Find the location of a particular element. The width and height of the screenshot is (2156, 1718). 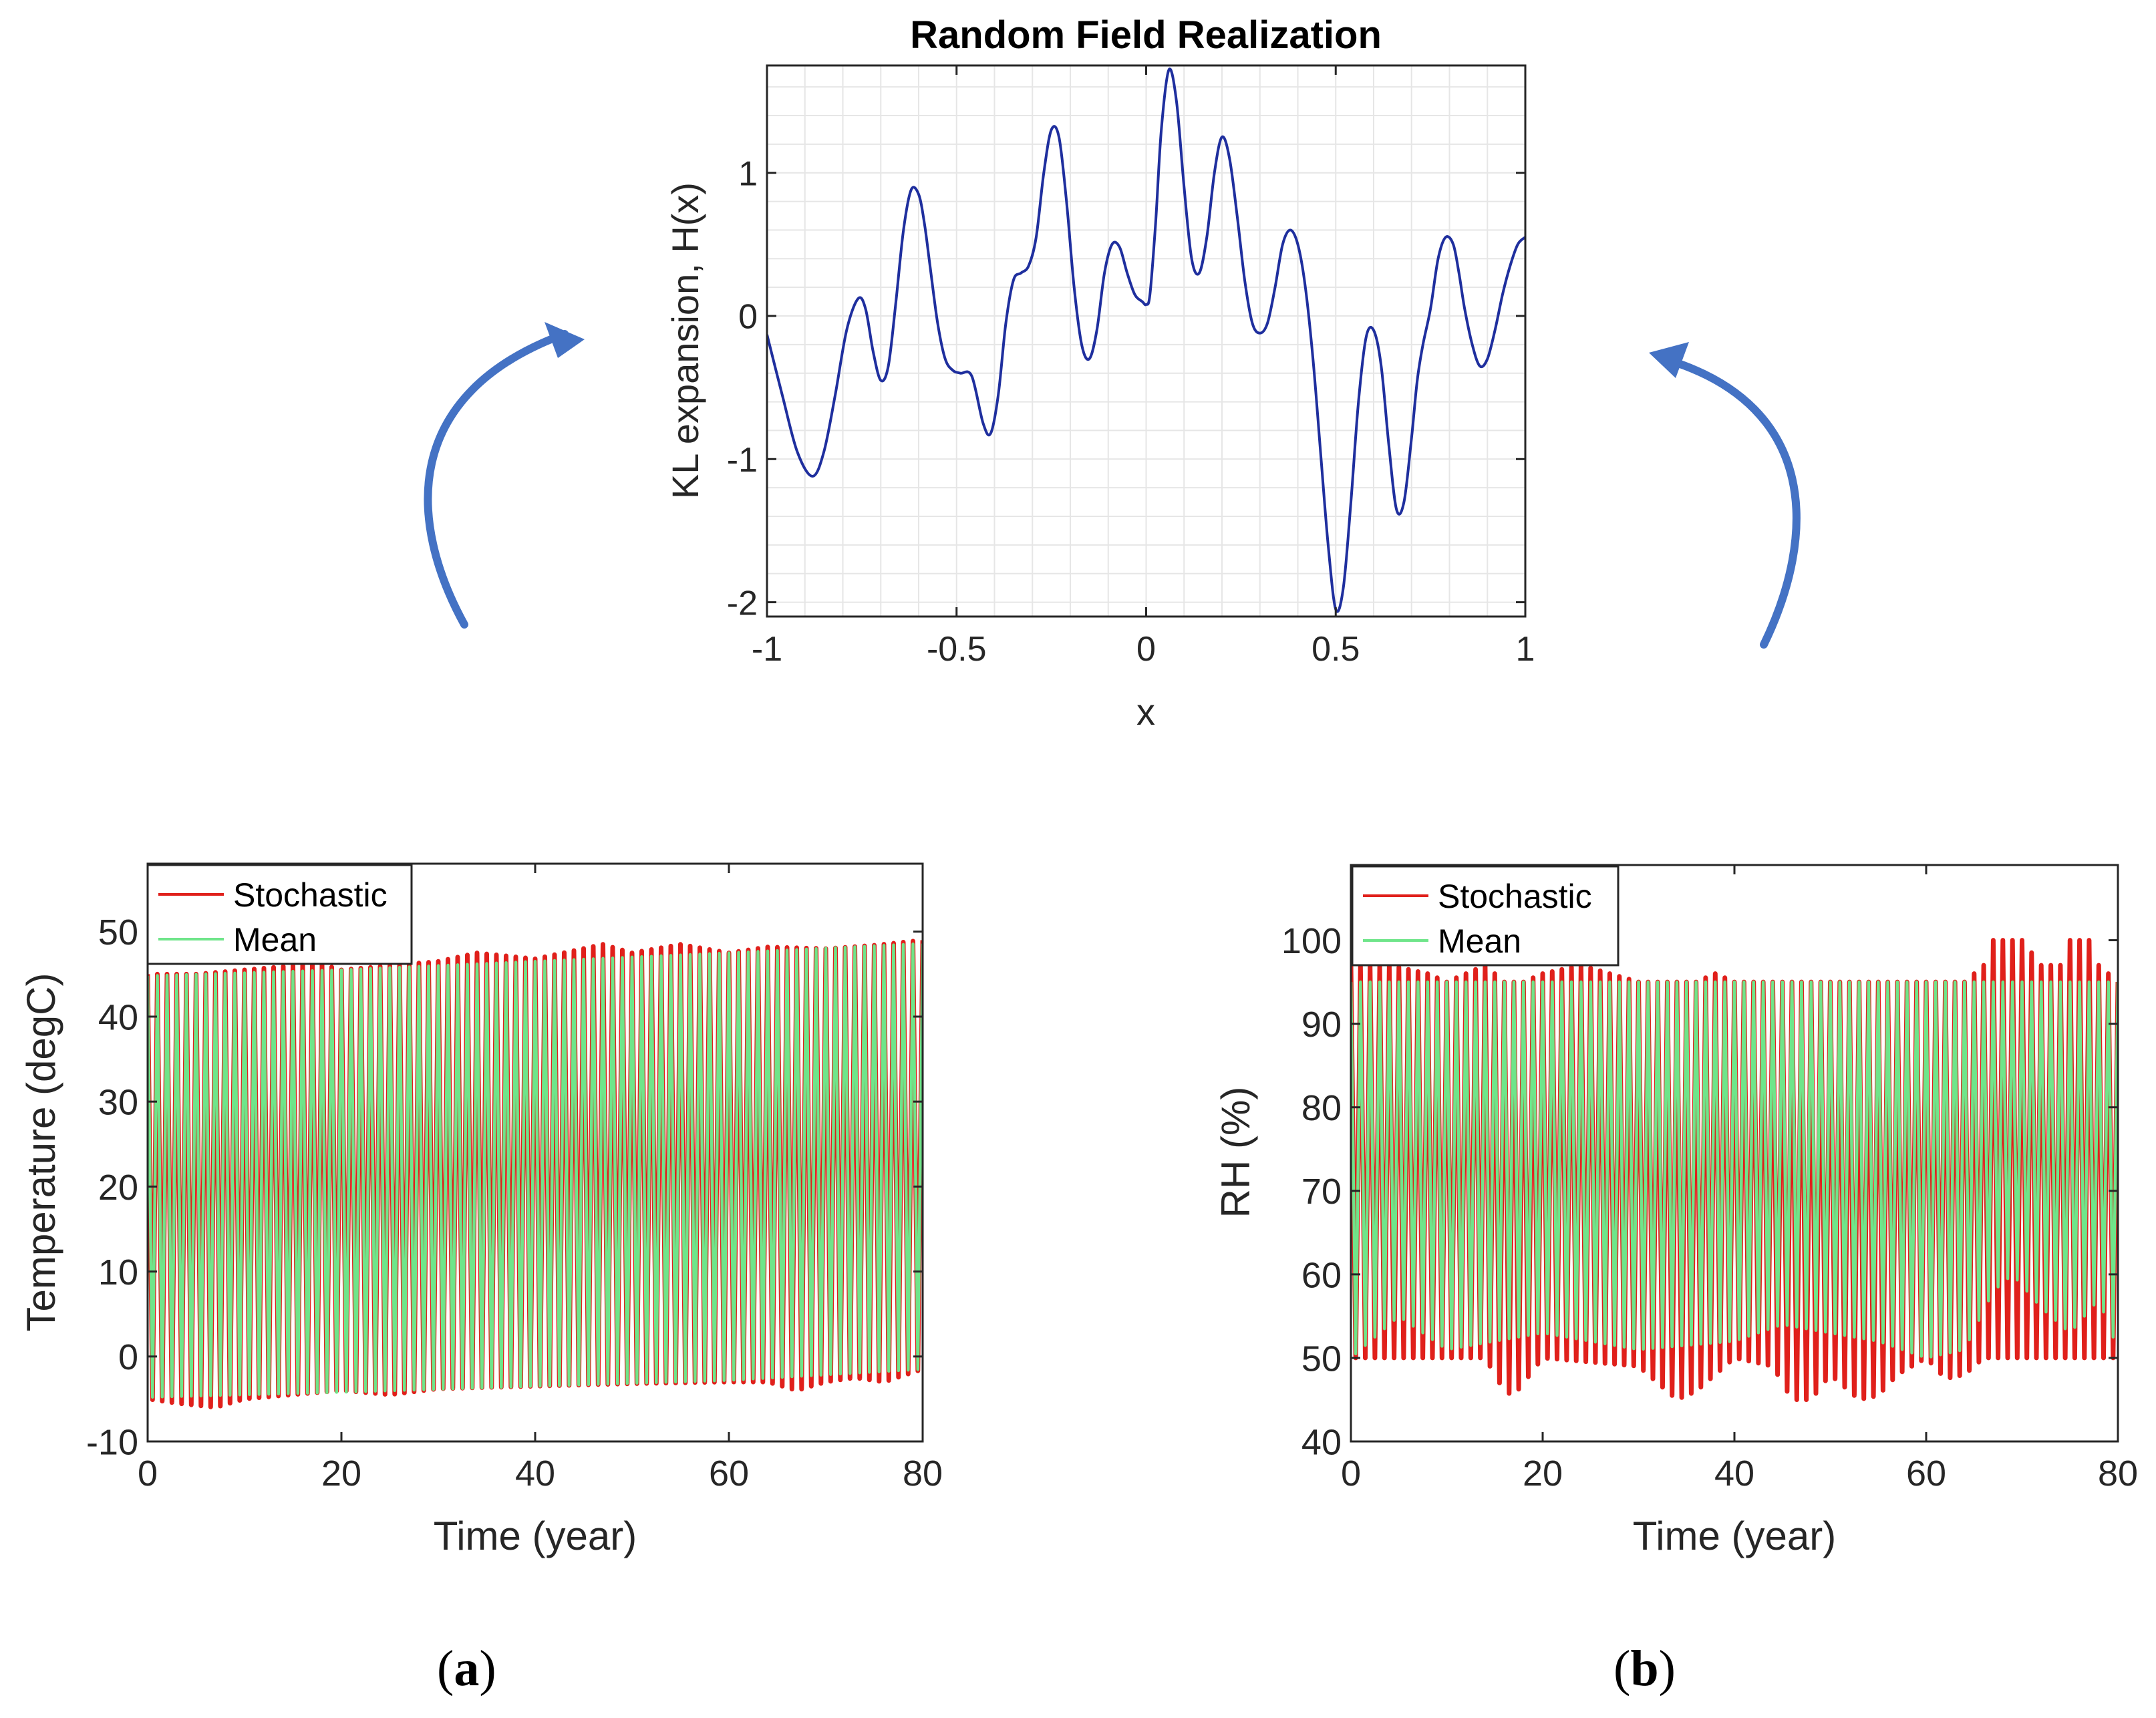

temperature-y-tick-label: 0 is located at coordinates (128, 1357).